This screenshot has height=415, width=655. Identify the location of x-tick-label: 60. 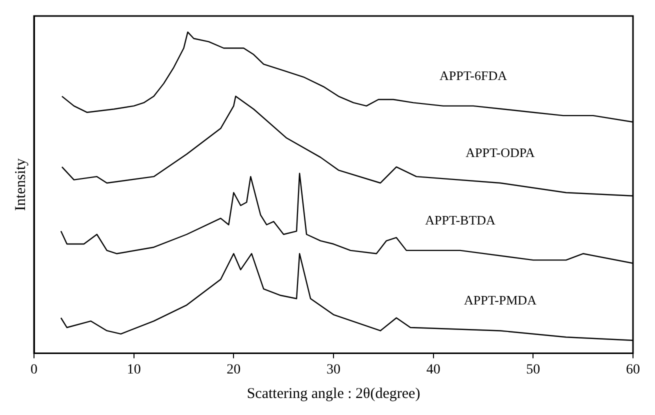
(633, 370).